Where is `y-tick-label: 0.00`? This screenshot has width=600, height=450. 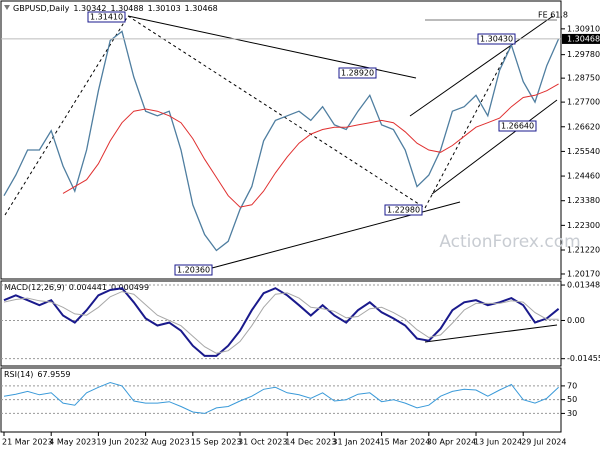
y-tick-label: 0.00 is located at coordinates (576, 320).